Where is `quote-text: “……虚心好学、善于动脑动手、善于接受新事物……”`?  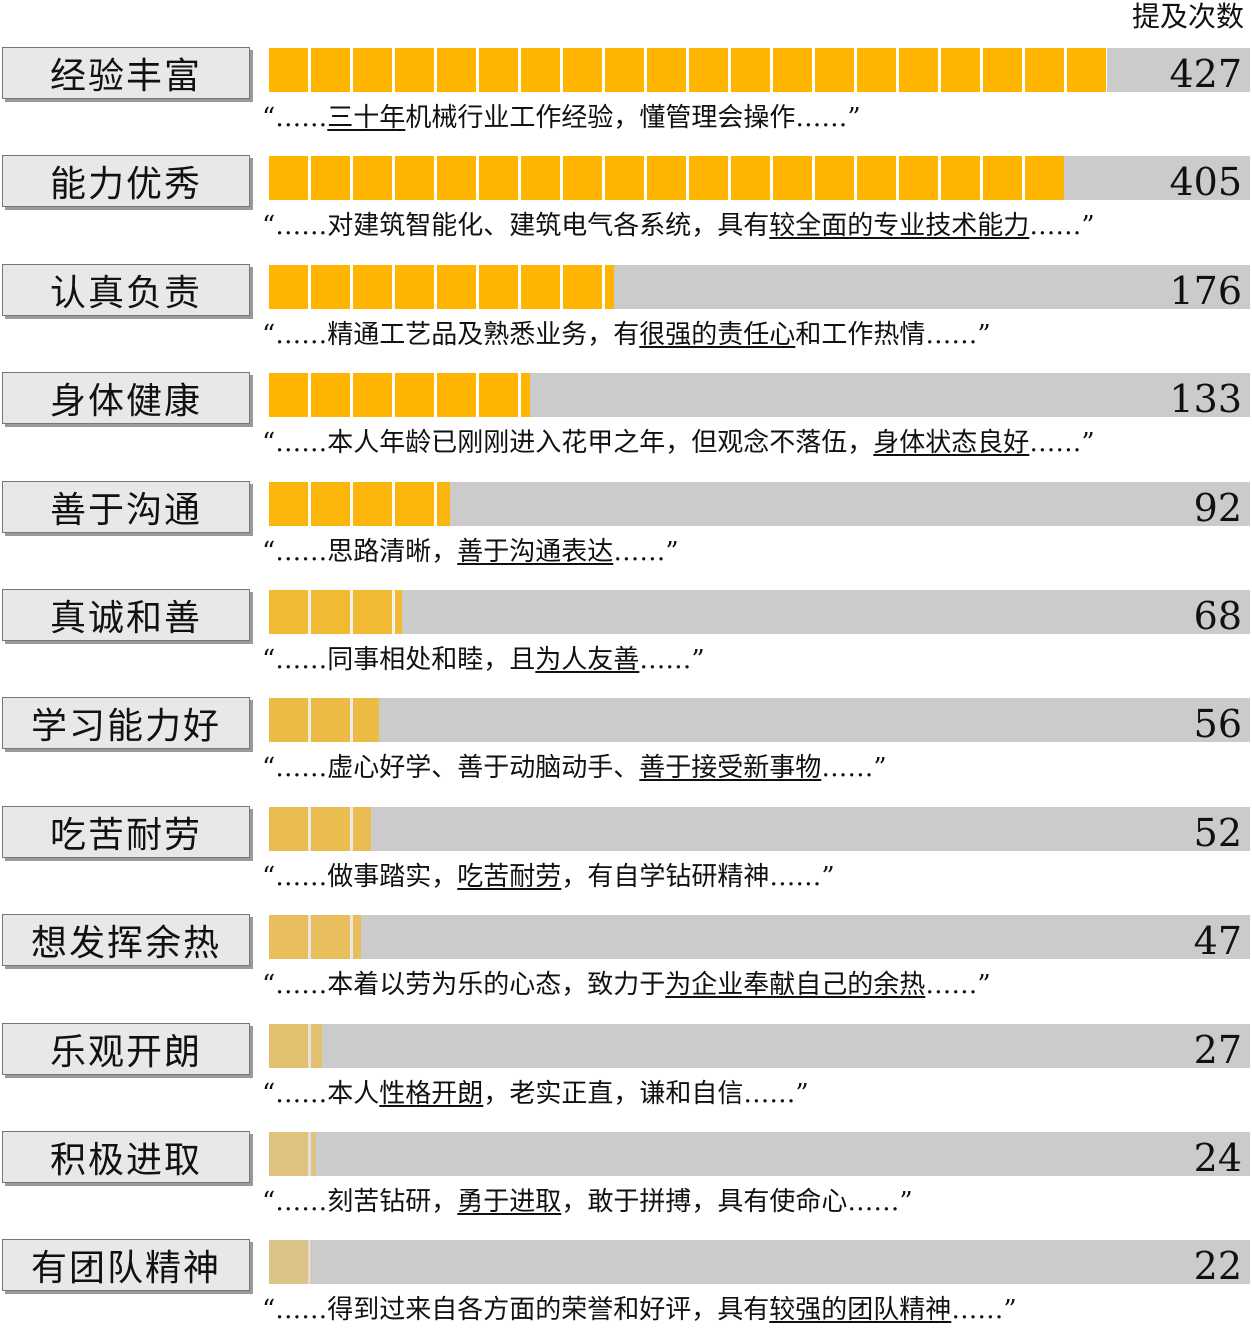 quote-text: “……虚心好学、善于动脑动手、善于接受新事物……” is located at coordinates (574, 768).